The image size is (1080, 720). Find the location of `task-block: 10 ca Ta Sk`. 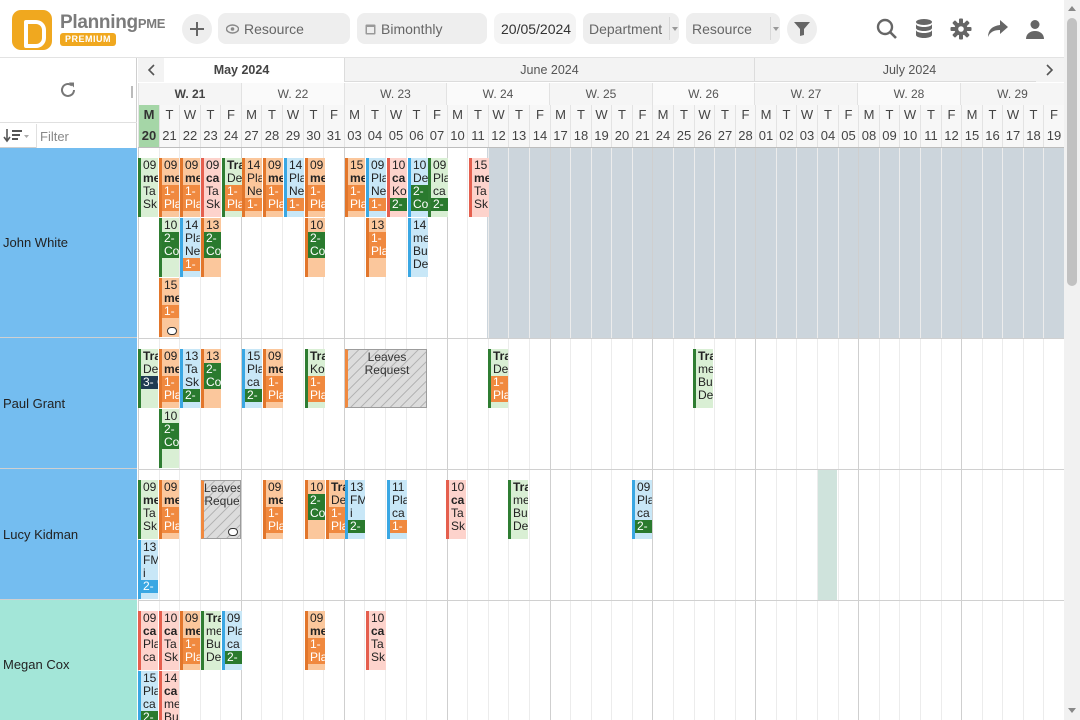

task-block: 10 ca Ta Sk is located at coordinates (376, 640).